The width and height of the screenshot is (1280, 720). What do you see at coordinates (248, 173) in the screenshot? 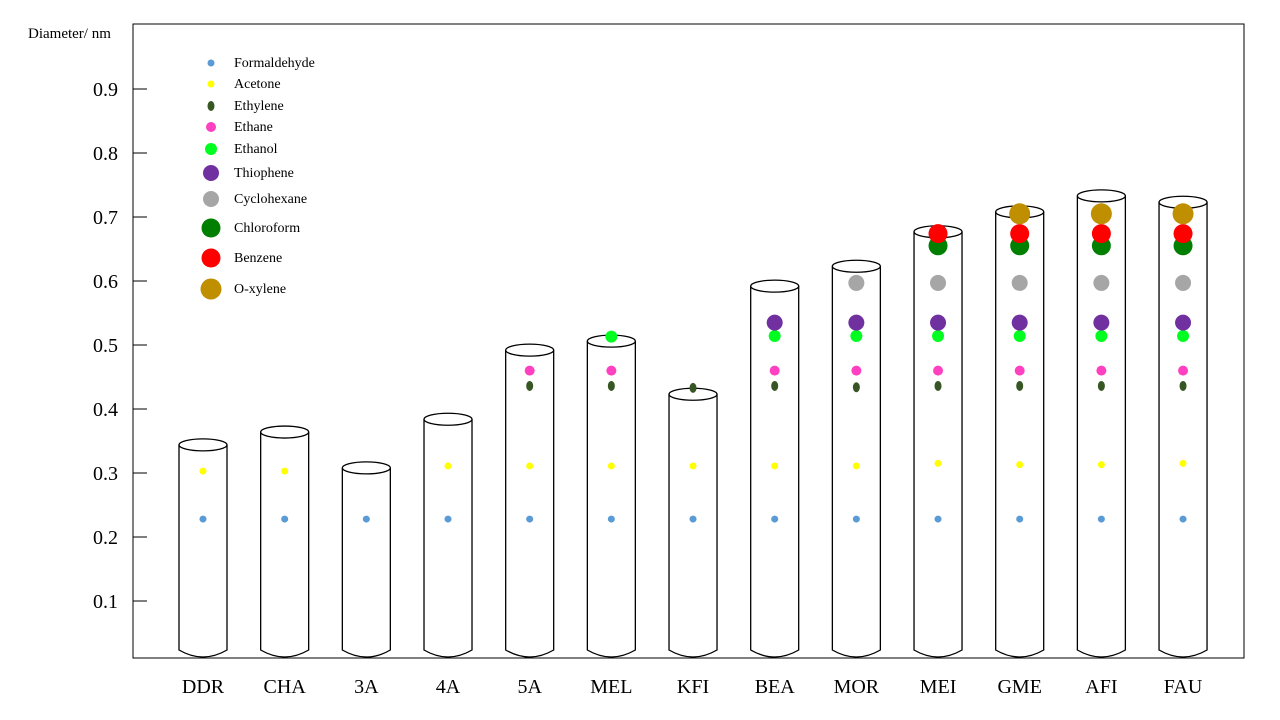
I see `legend-item-thiophene: Thiophene` at bounding box center [248, 173].